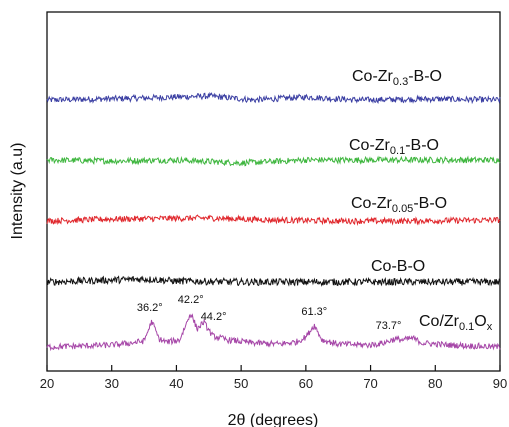 This screenshot has width=509, height=427. I want to click on x-tick-label-90: 90, so click(500, 383).